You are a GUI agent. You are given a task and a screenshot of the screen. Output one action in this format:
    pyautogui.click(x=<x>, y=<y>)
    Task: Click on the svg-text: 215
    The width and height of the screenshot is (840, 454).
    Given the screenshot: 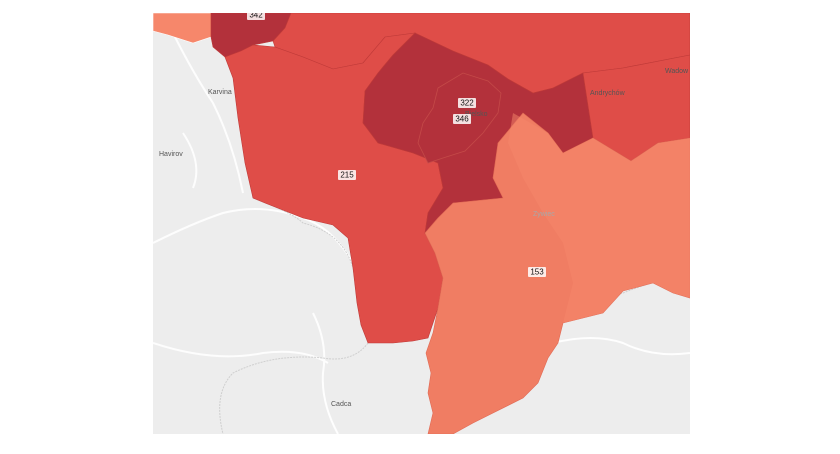 What is the action you would take?
    pyautogui.click(x=347, y=175)
    